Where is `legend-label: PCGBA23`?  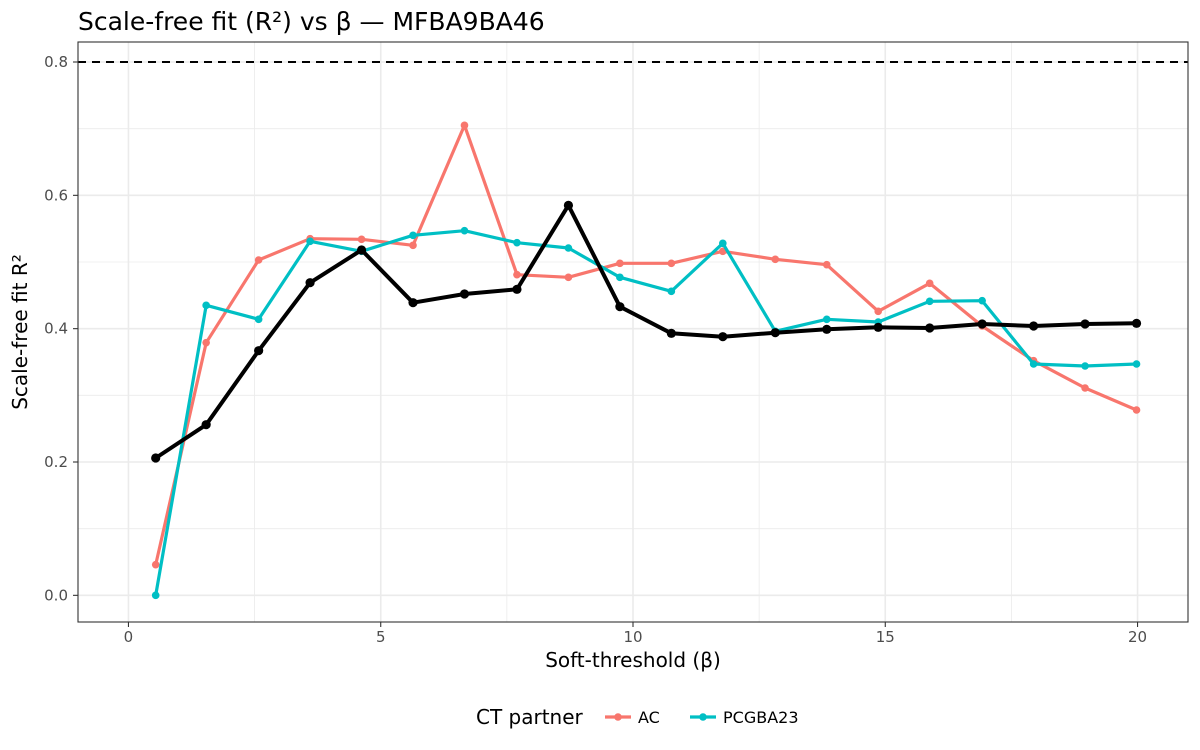 legend-label: PCGBA23 is located at coordinates (761, 717).